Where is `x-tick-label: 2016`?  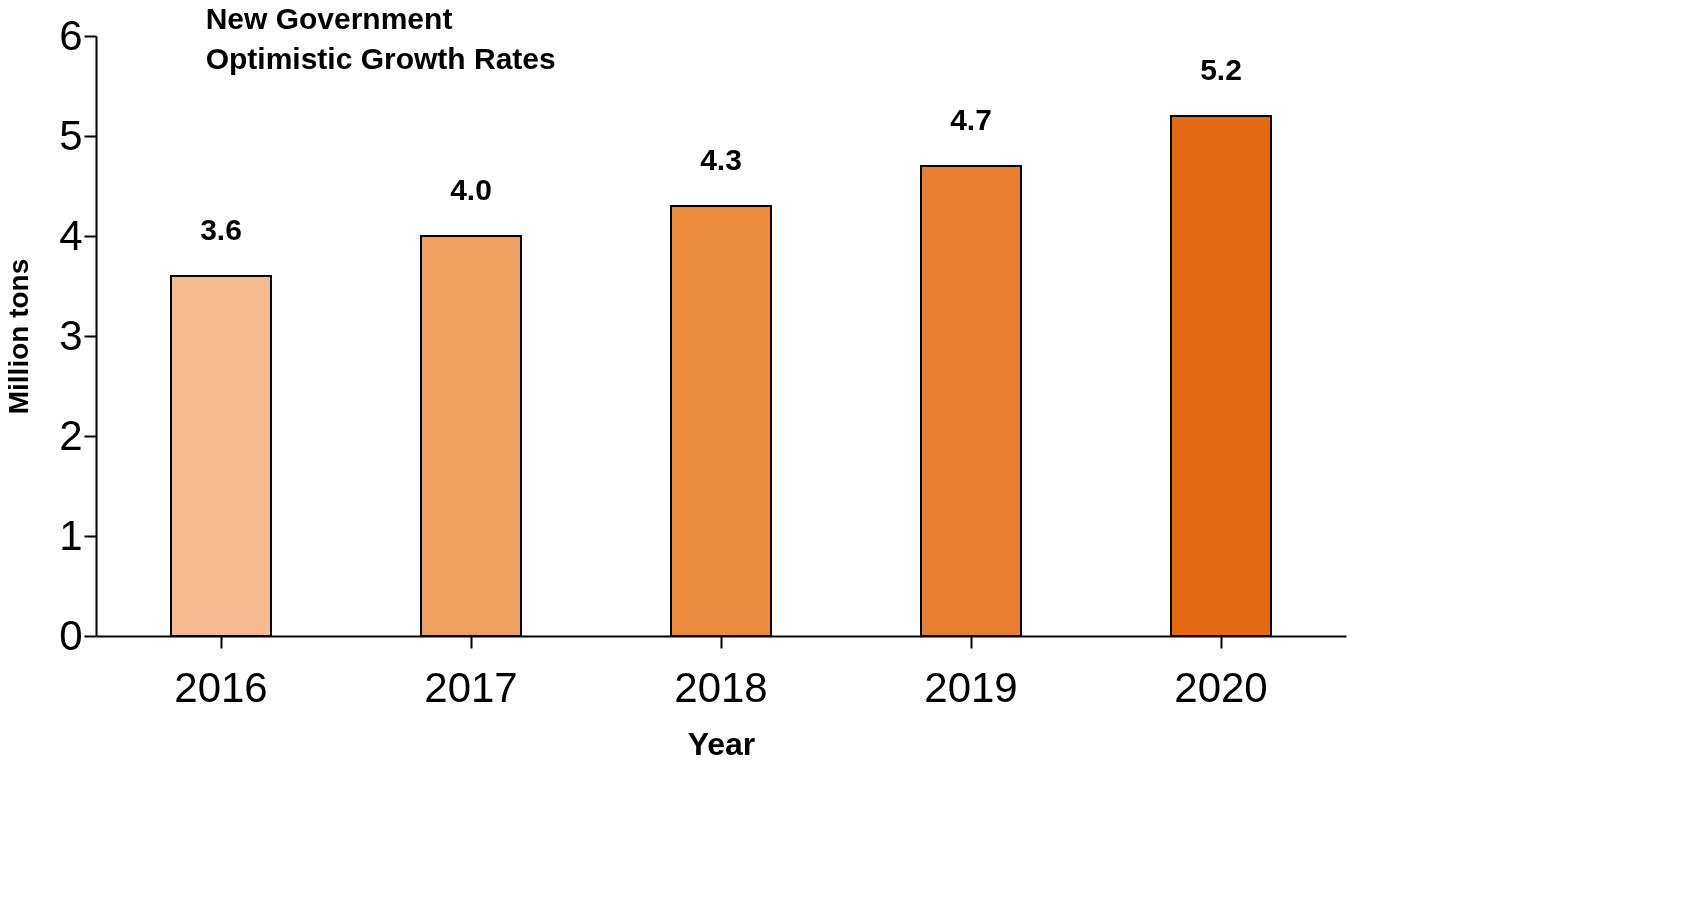
x-tick-label: 2016 is located at coordinates (221, 687).